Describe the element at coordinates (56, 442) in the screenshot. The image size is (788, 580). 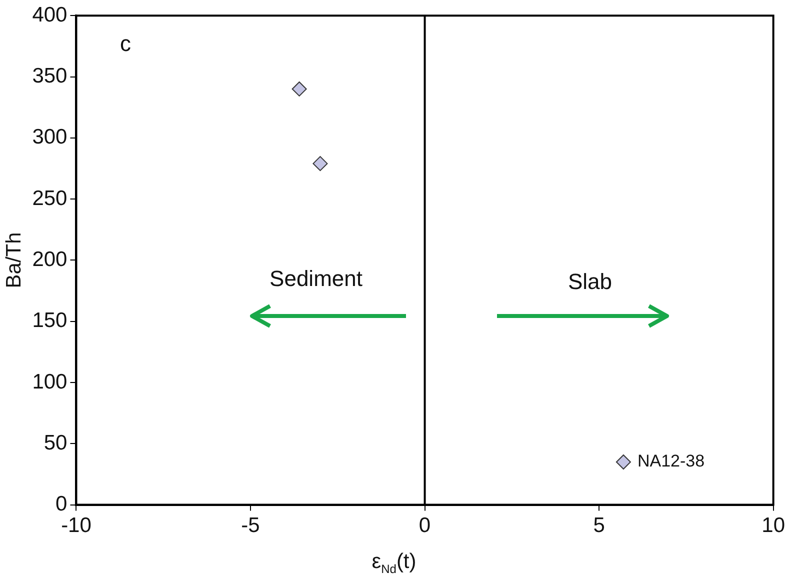
I see `y-tick-label: 50` at that location.